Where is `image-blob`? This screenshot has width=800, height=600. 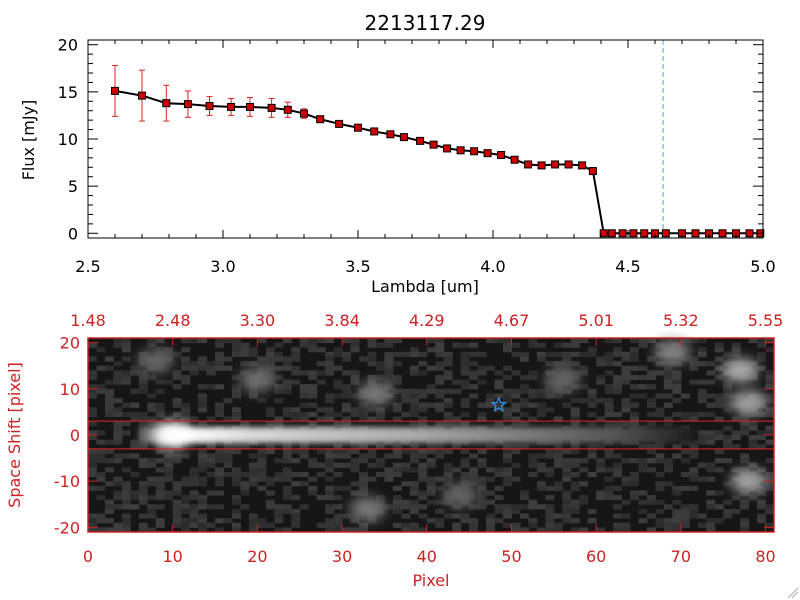 image-blob is located at coordinates (672, 351).